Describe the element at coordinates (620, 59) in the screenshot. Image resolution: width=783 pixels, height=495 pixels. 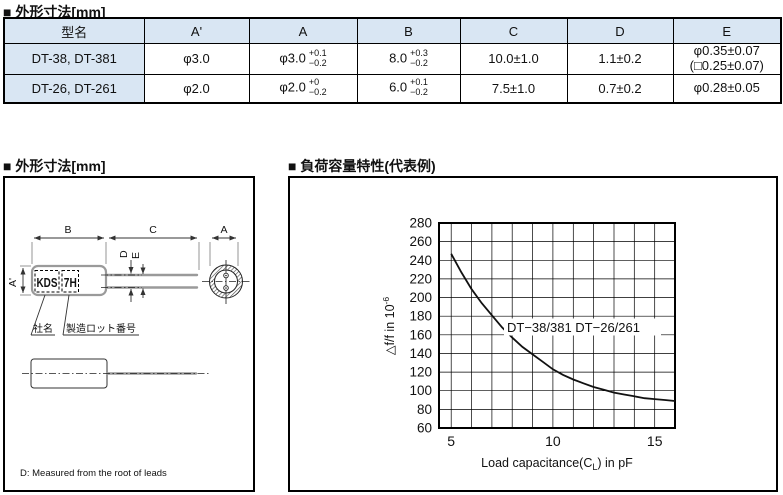
I see `cell-d: 1.1±0.2` at that location.